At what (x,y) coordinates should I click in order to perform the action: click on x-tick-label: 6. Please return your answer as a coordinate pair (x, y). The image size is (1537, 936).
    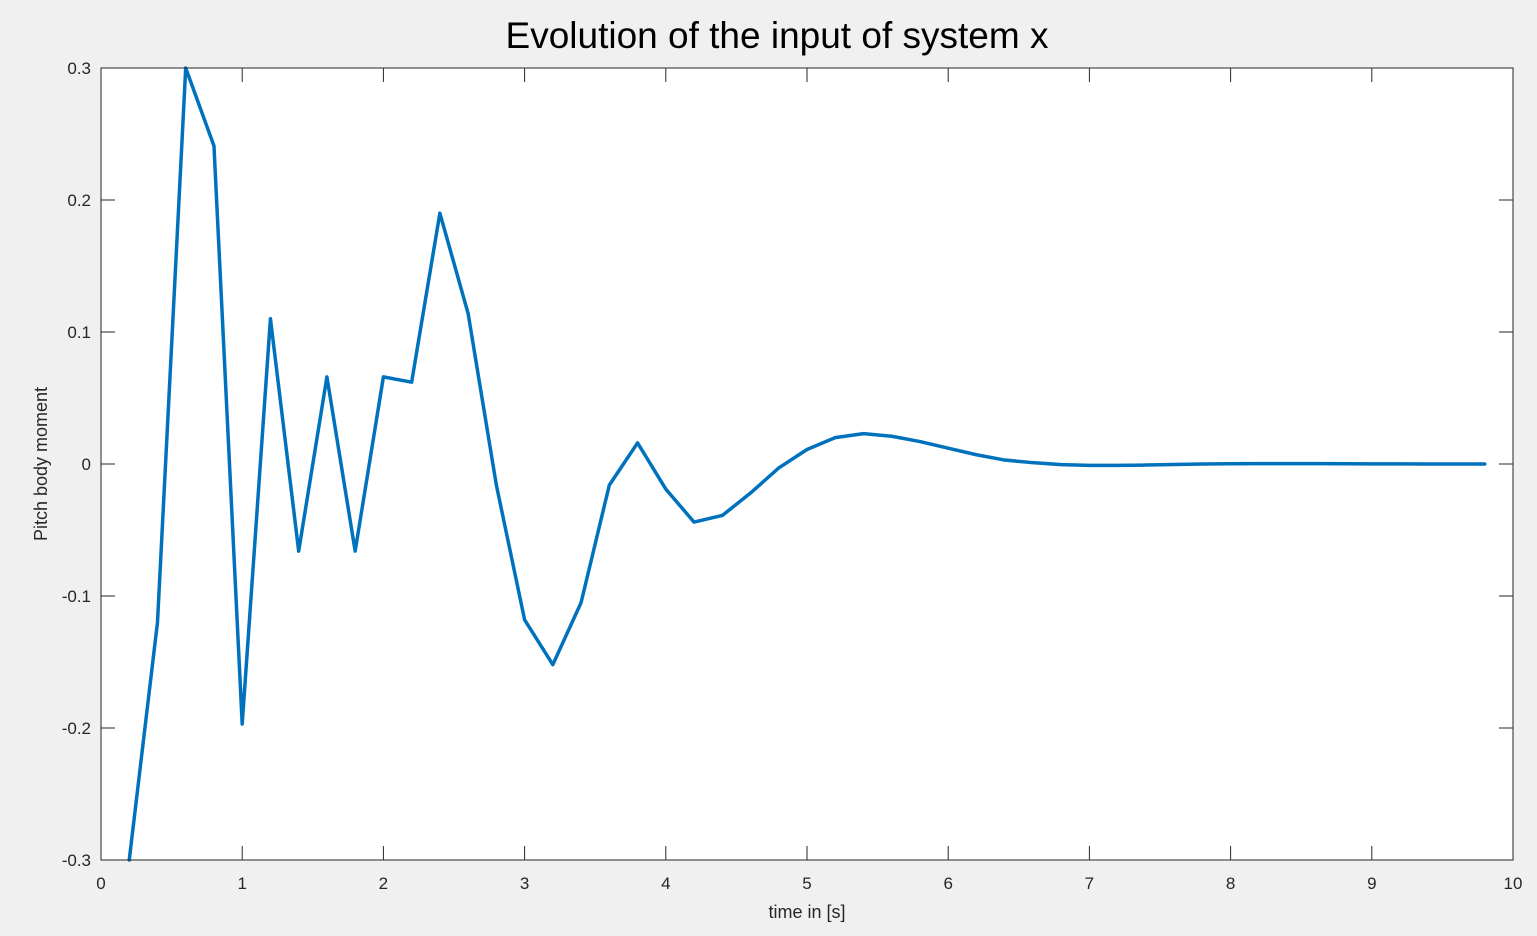
    Looking at the image, I should click on (947, 883).